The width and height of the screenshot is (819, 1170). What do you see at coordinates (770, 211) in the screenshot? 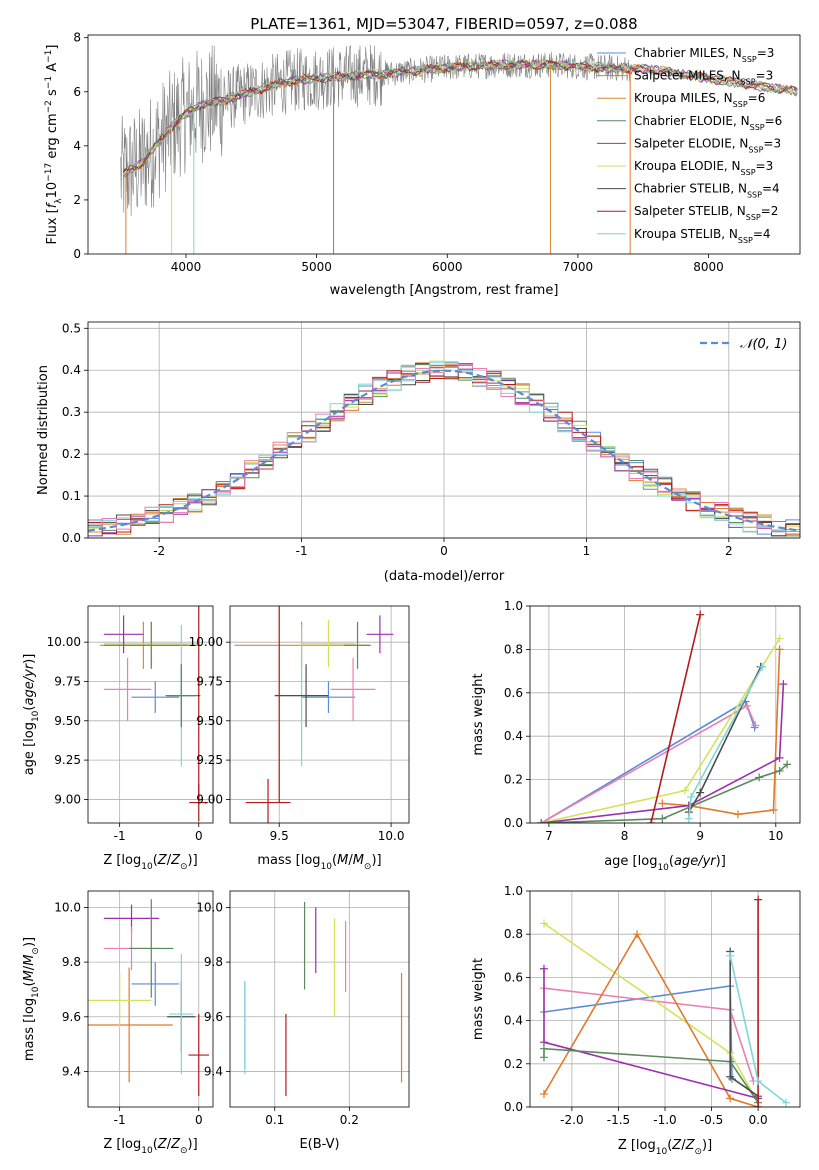
I see `legend-n: =2` at bounding box center [770, 211].